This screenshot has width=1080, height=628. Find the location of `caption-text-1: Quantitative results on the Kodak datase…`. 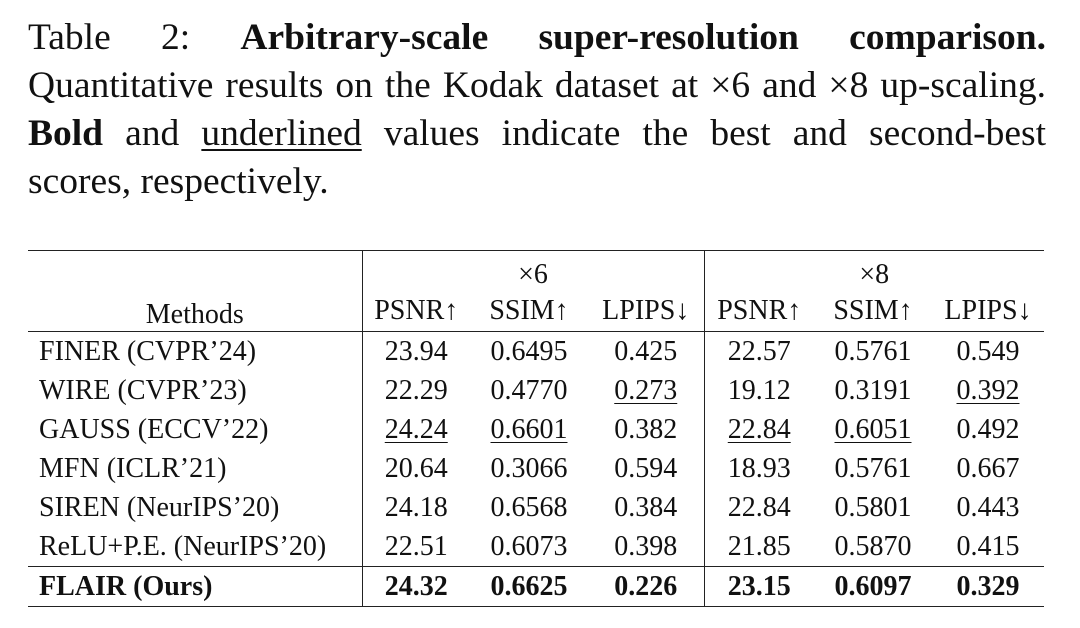

caption-text-1: Quantitative results on the Kodak datase… is located at coordinates (537, 85).